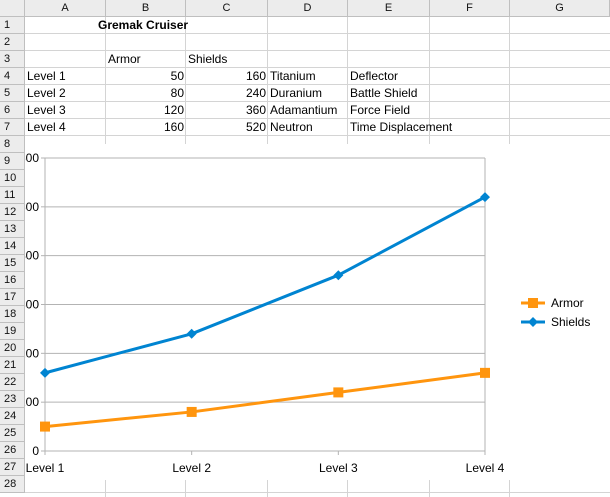  Describe the element at coordinates (12, 314) in the screenshot. I see `row-header-18: 18` at that location.